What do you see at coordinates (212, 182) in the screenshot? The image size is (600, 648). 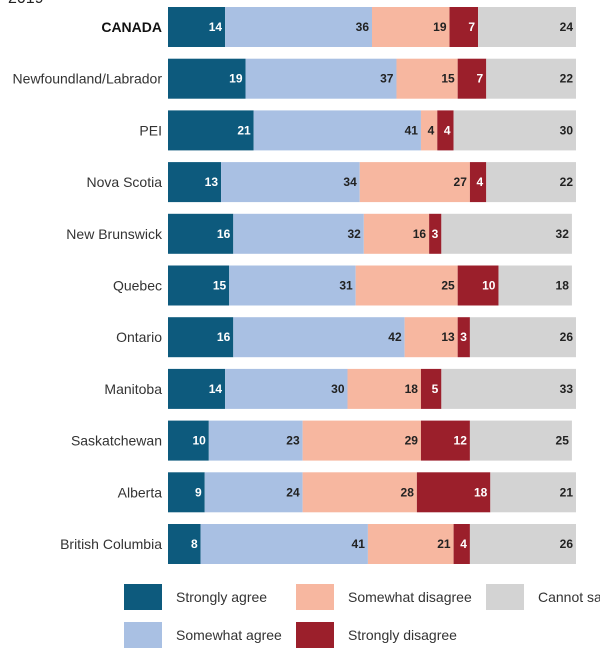 I see `data-label-strongly-agree-nova-scotia: 13` at bounding box center [212, 182].